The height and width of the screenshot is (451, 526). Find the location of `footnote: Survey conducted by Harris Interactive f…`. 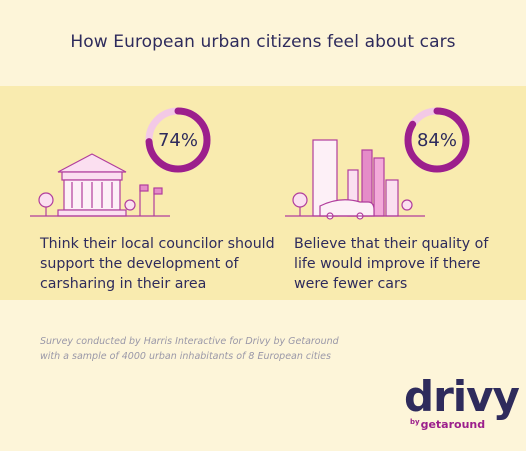

footnote: Survey conducted by Harris Interactive f… is located at coordinates (189, 349).